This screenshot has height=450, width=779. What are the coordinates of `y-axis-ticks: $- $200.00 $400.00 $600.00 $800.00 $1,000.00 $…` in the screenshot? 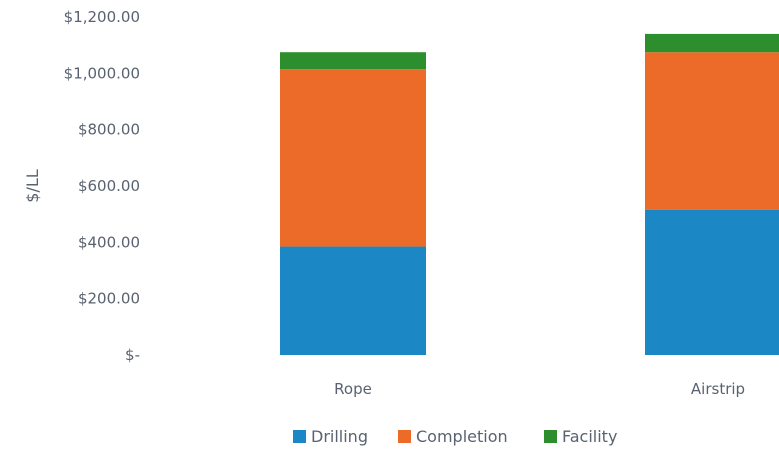 It's located at (102, 186).